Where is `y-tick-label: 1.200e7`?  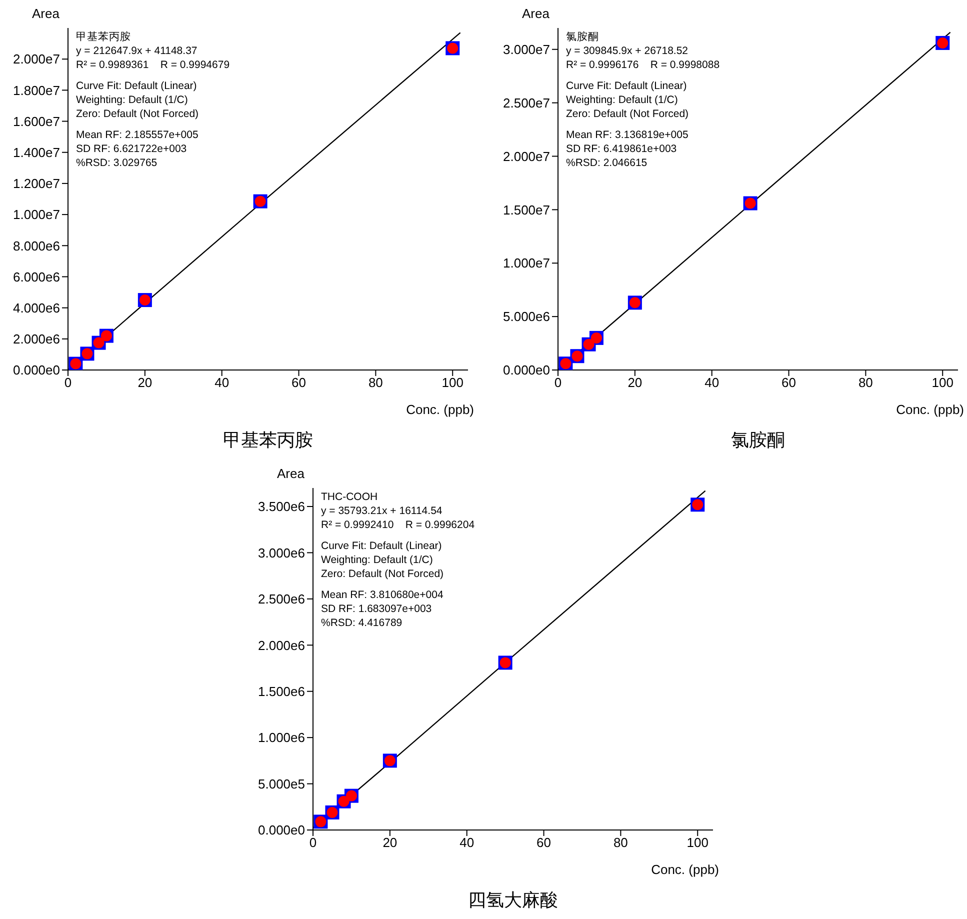 y-tick-label: 1.200e7 is located at coordinates (36, 184).